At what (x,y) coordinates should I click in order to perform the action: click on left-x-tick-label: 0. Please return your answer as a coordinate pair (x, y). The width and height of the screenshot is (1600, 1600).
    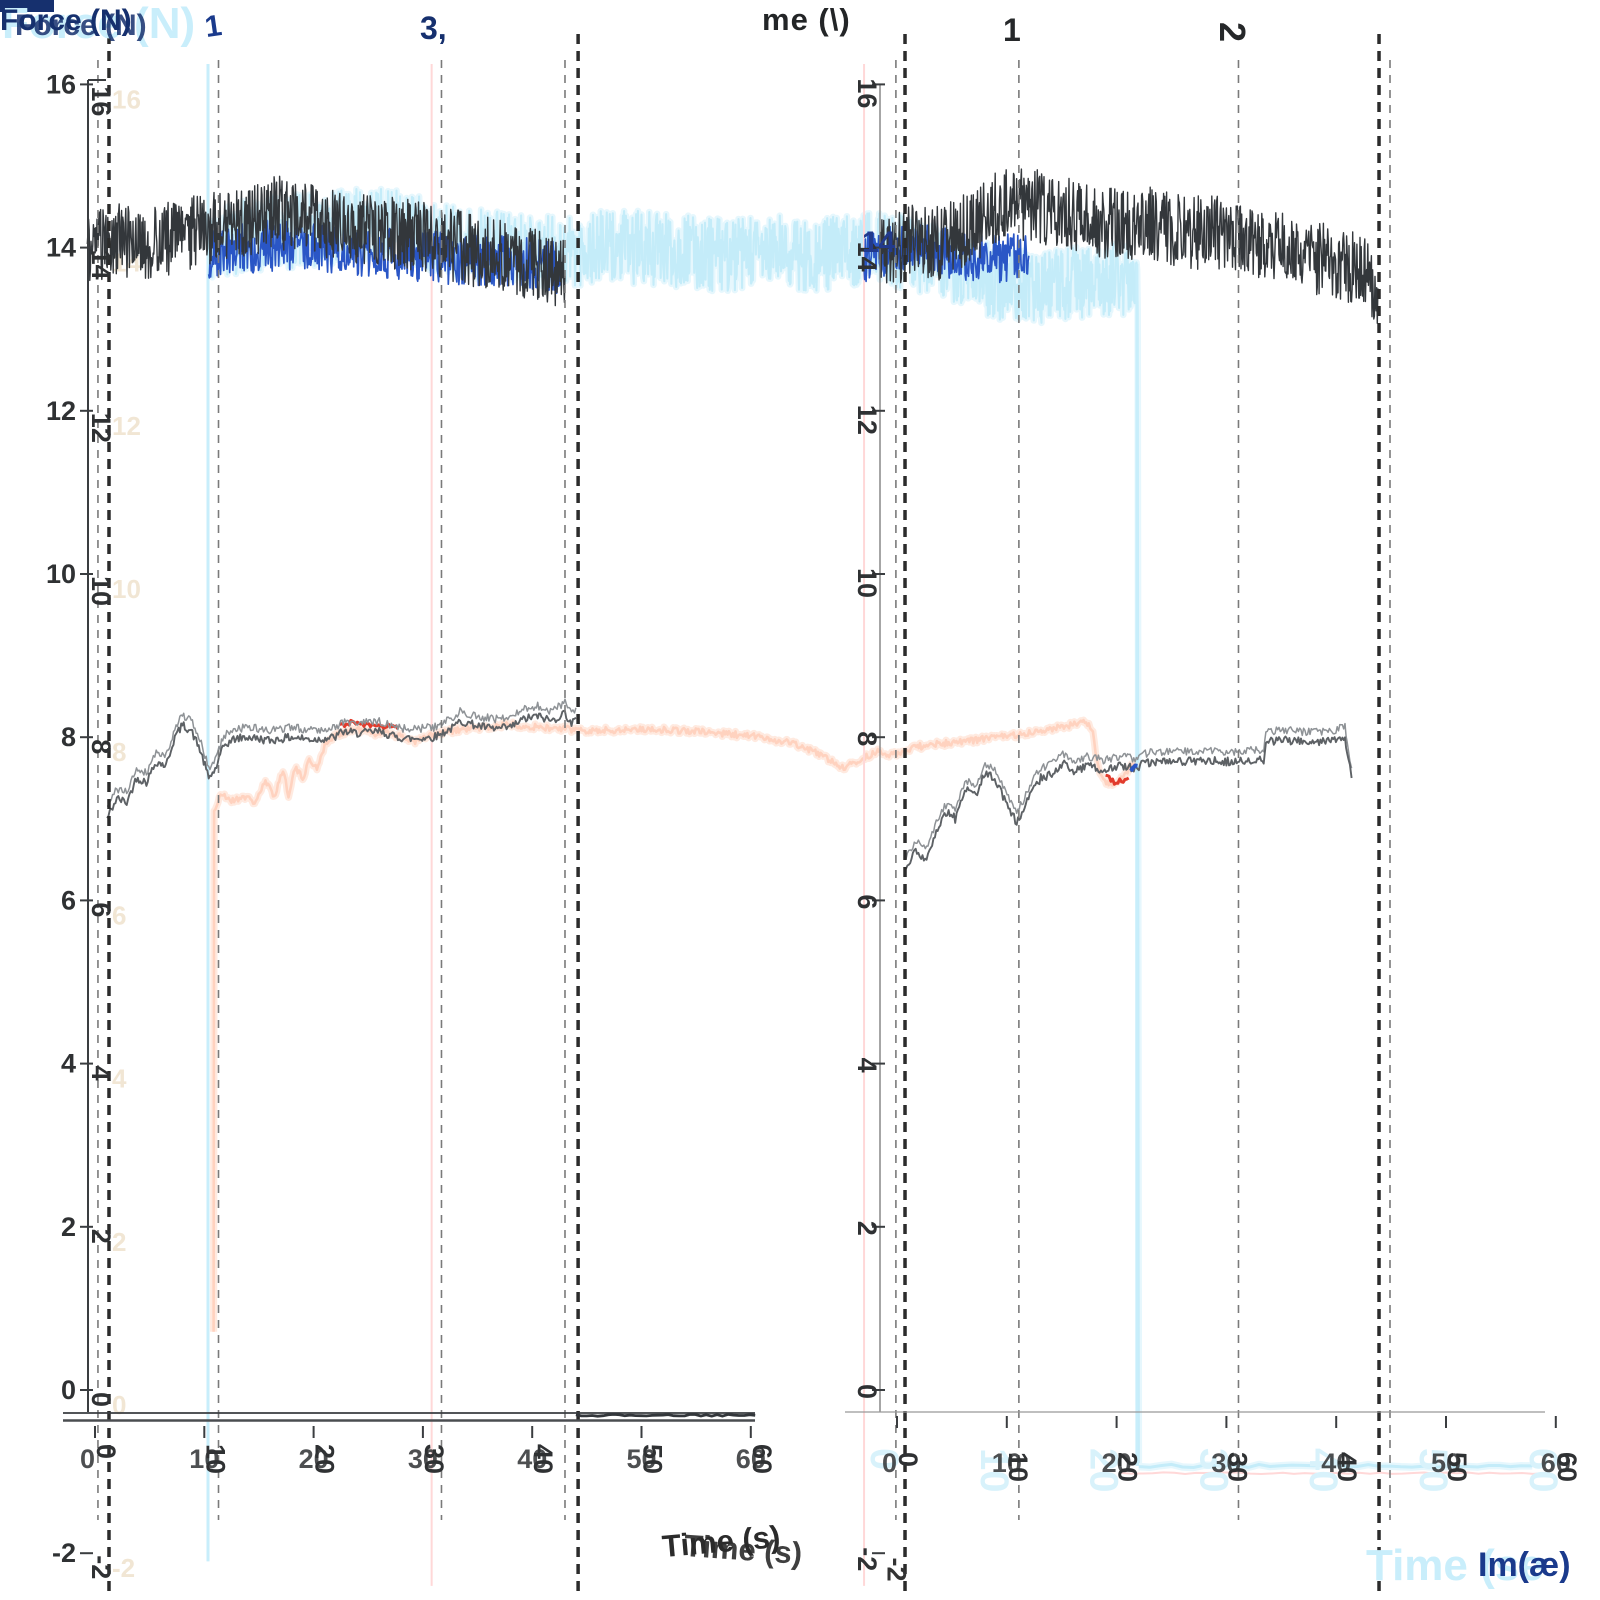
    Looking at the image, I should click on (106, 1451).